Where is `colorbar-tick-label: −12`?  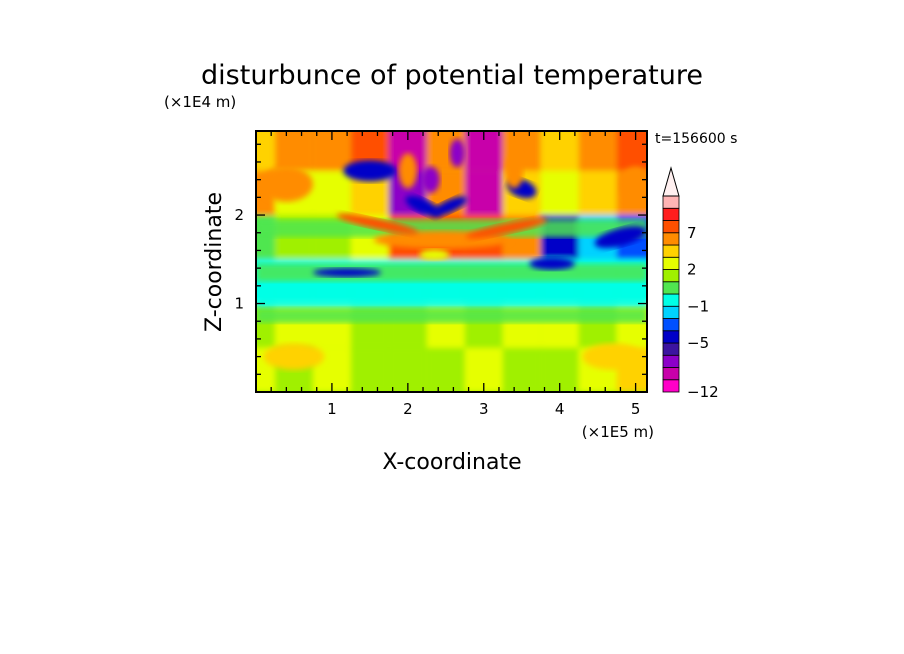 colorbar-tick-label: −12 is located at coordinates (703, 392).